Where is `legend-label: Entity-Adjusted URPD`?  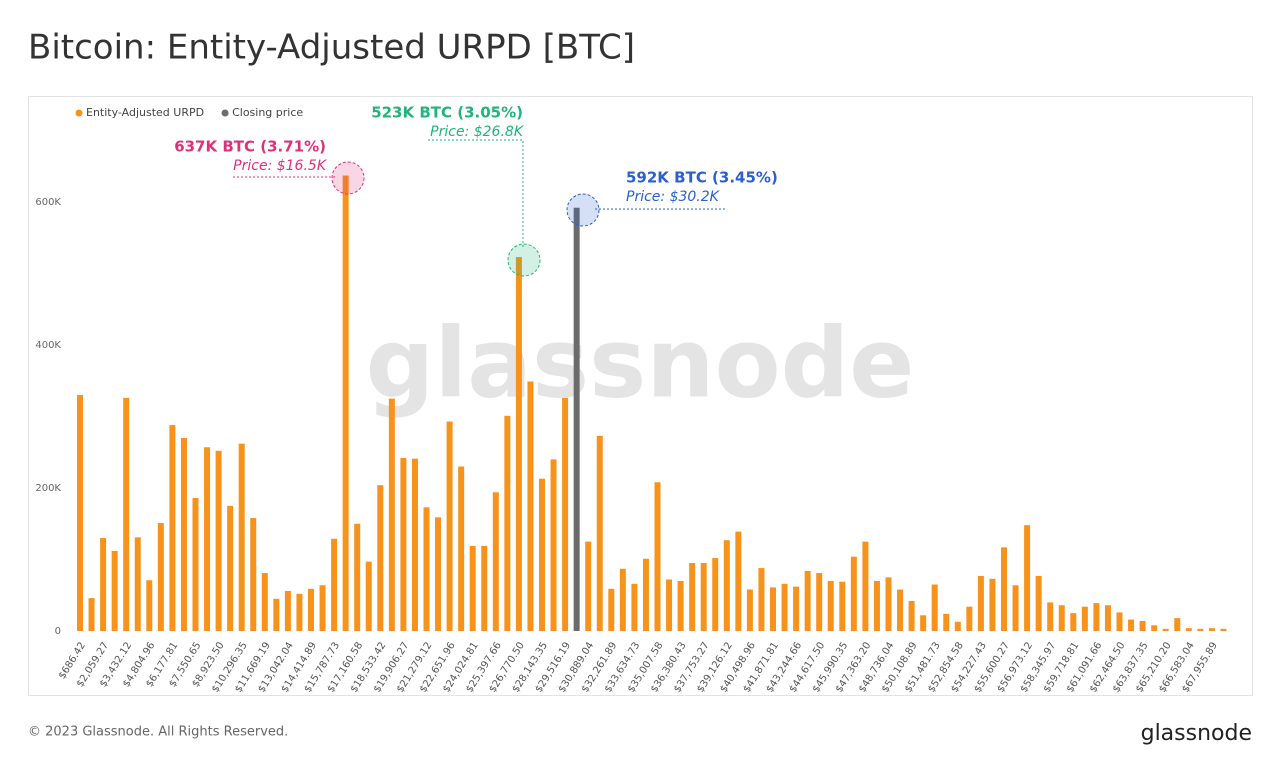
legend-label: Entity-Adjusted URPD is located at coordinates (145, 112).